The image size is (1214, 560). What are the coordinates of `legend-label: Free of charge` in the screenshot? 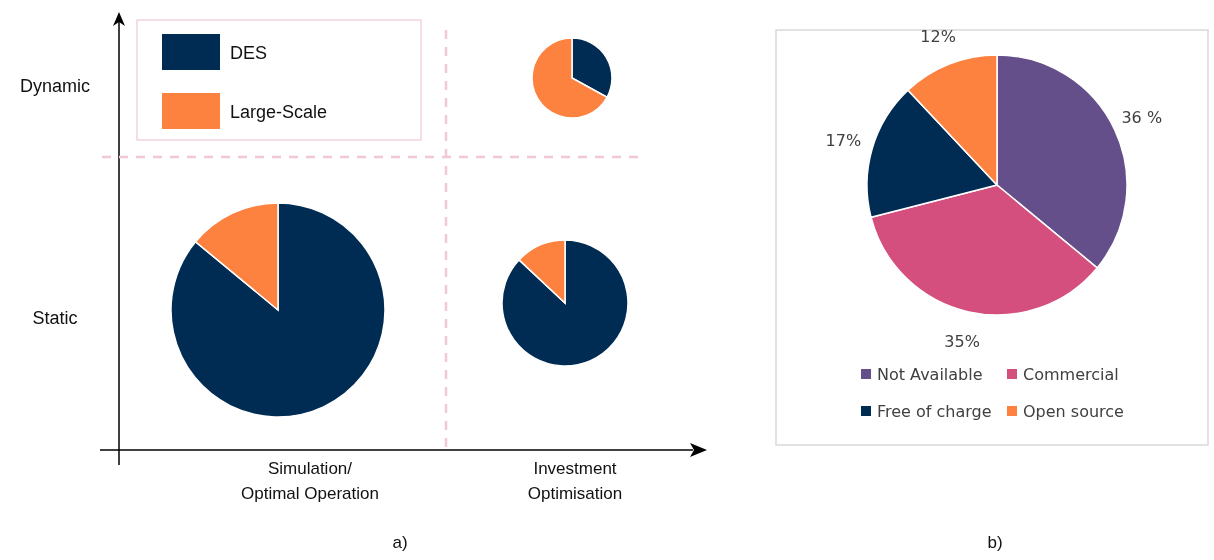 It's located at (934, 411).